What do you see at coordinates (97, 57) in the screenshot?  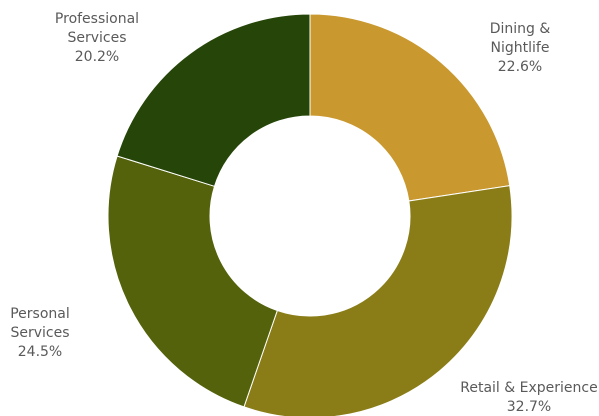 I see `slice-value-label: 20.2%` at bounding box center [97, 57].